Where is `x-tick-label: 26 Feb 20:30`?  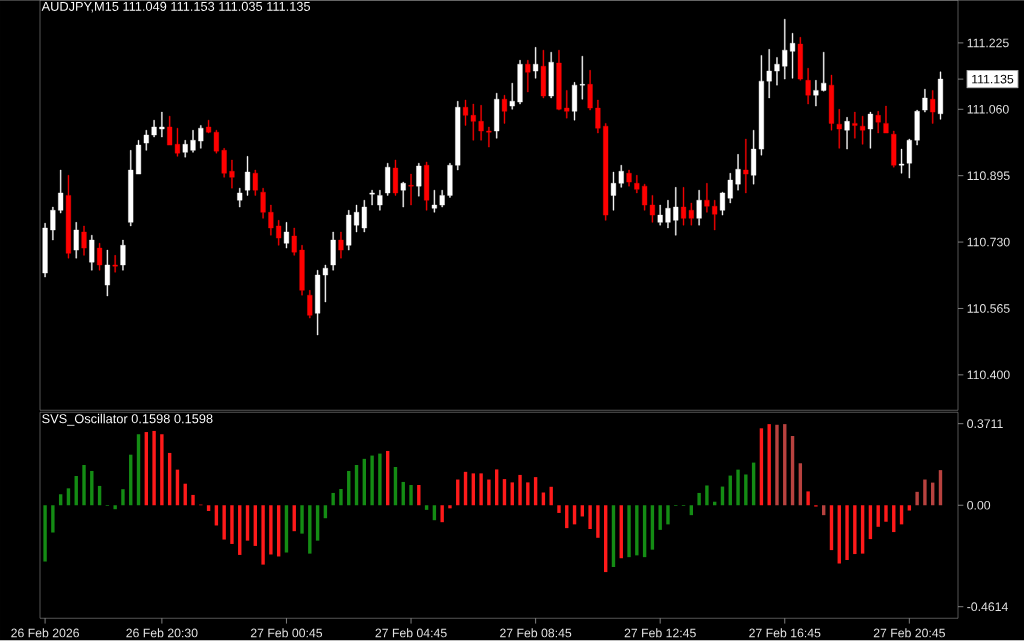
x-tick-label: 26 Feb 20:30 is located at coordinates (162, 633).